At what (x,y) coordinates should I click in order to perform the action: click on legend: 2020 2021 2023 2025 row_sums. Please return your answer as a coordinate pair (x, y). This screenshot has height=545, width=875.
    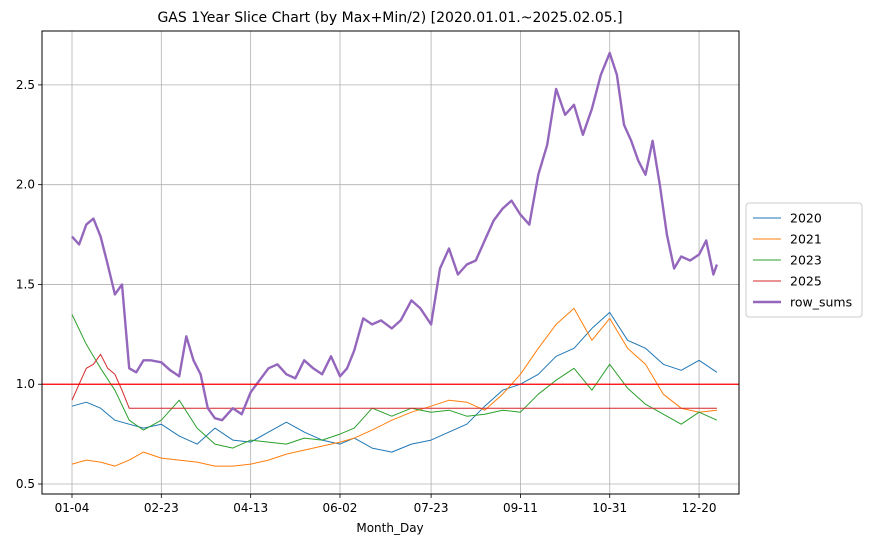
    Looking at the image, I should click on (804, 260).